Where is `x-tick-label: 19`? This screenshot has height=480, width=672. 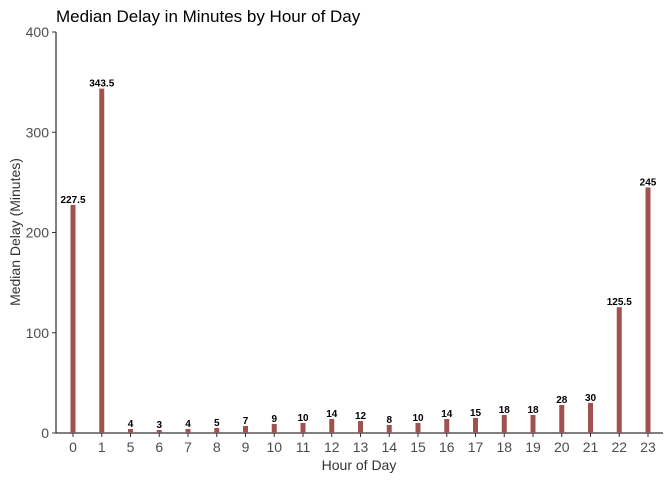
x-tick-label: 19 is located at coordinates (533, 447).